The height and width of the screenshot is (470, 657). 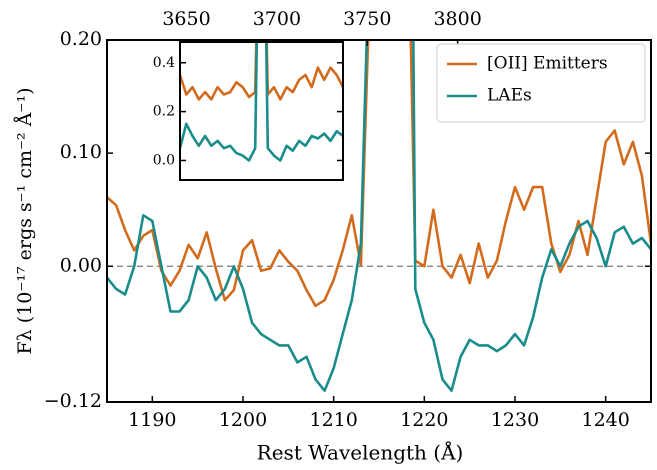 I want to click on x-tick-label: 1240, so click(x=605, y=420).